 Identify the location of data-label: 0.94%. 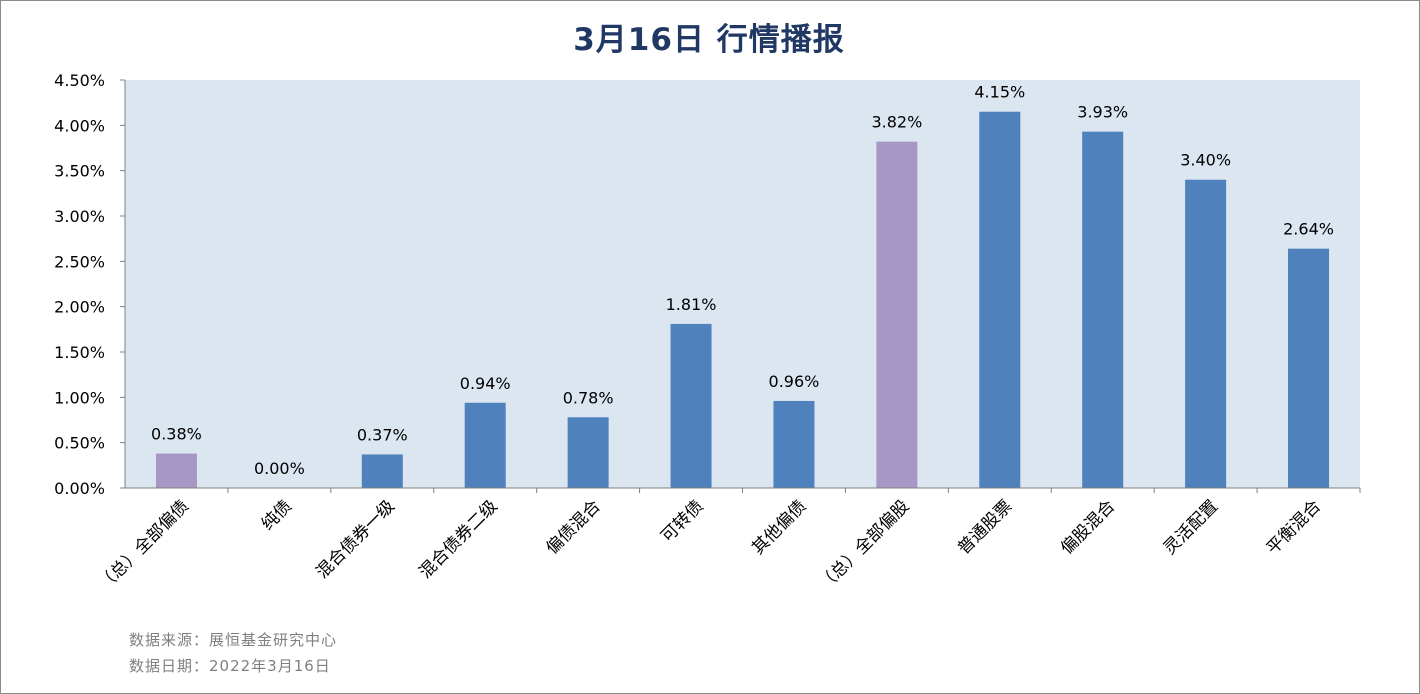
(485, 383).